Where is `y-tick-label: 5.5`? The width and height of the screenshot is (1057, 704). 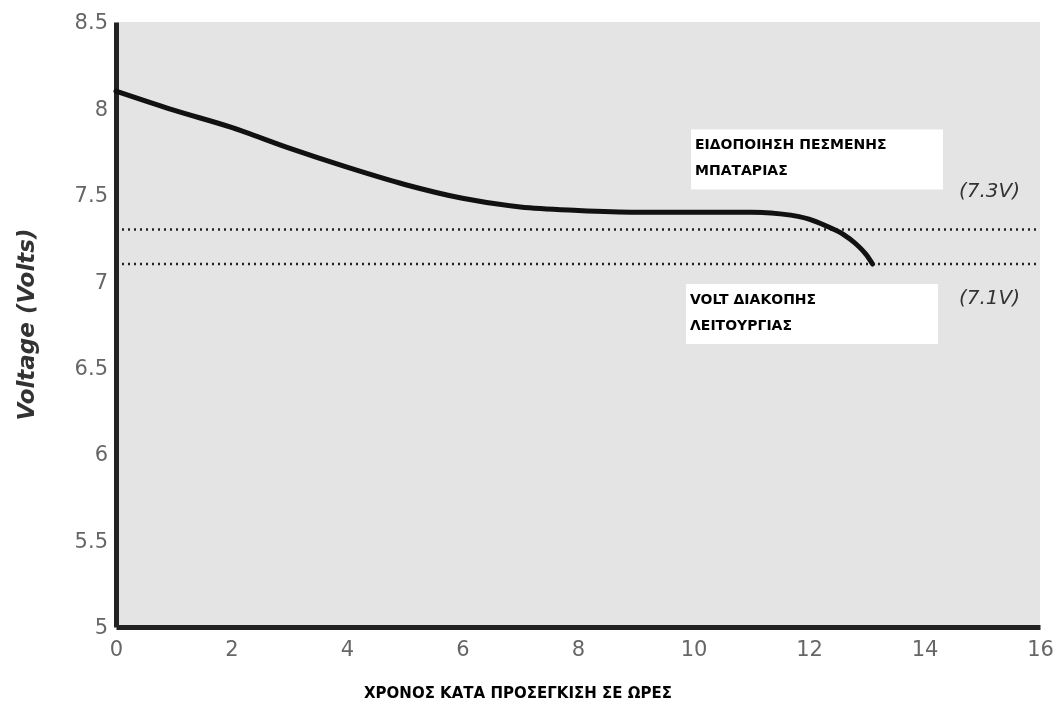
y-tick-label: 5.5 is located at coordinates (91, 540).